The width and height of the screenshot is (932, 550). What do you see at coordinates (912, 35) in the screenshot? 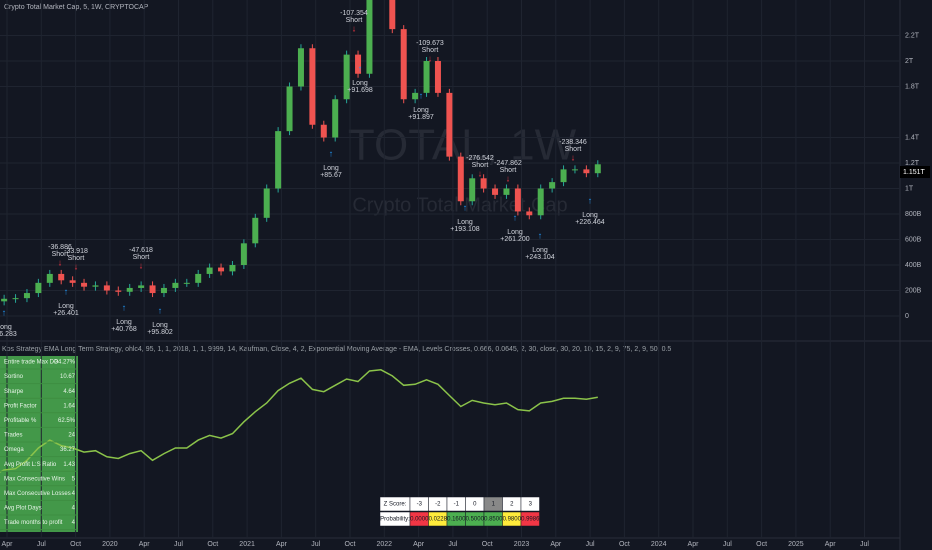
I see `y-tick-label: 2.2T` at bounding box center [912, 35].